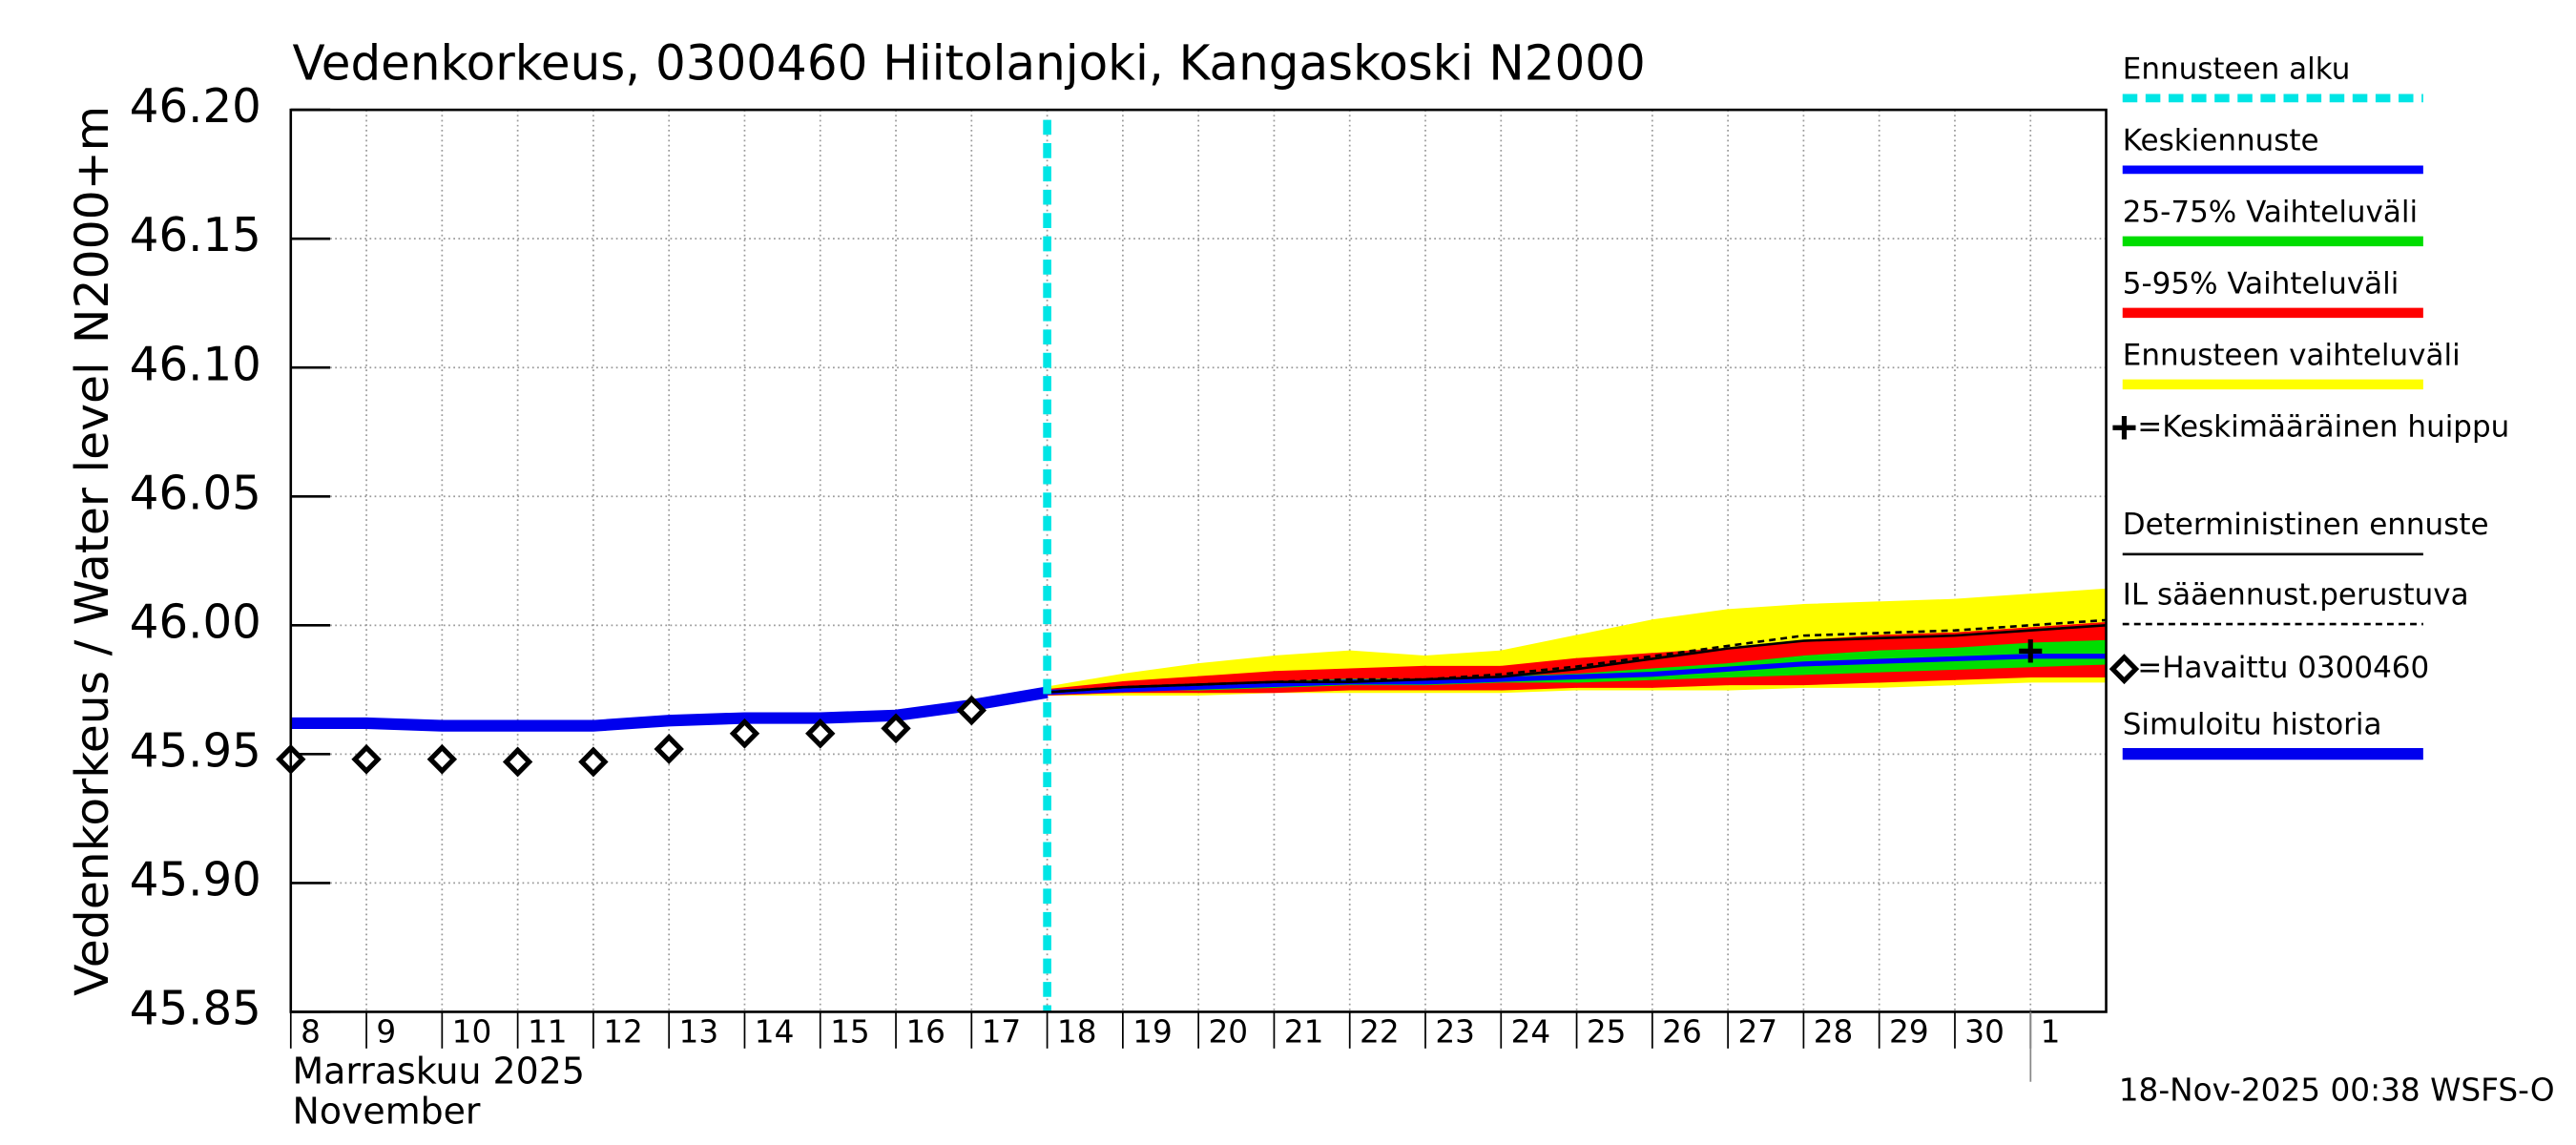 This screenshot has height=1145, width=2576. What do you see at coordinates (1380, 1032) in the screenshot?
I see `x-tick-label: 22` at bounding box center [1380, 1032].